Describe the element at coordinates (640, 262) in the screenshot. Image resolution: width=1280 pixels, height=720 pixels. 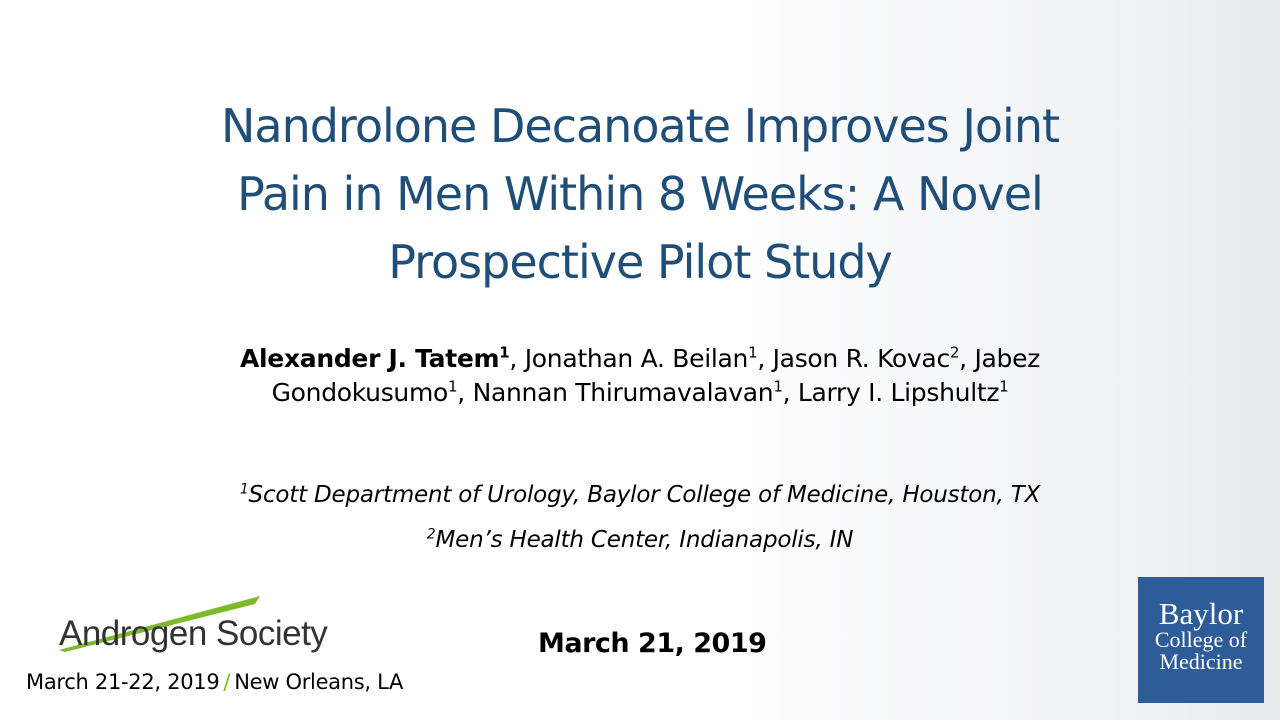
I see `title-line: Prospective Pilot Study` at that location.